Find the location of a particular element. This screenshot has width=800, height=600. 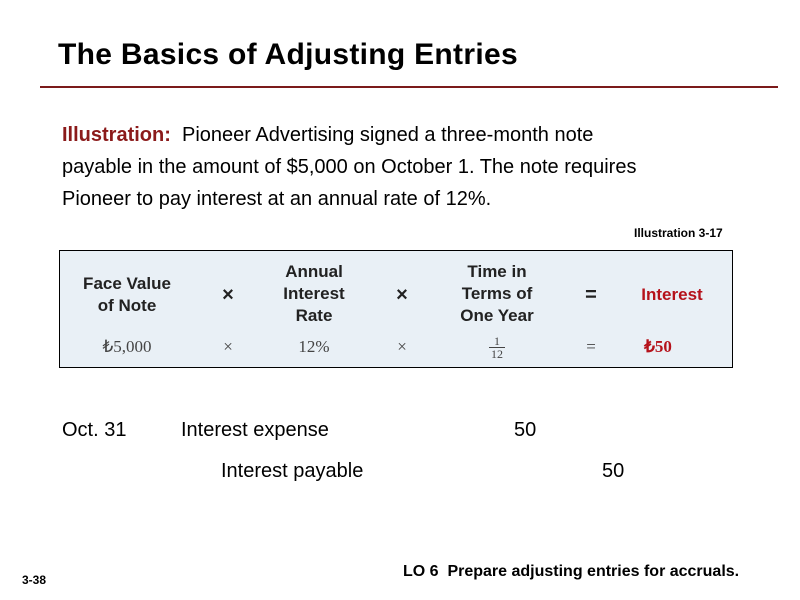

fraction-numerator: 1 is located at coordinates (497, 341).